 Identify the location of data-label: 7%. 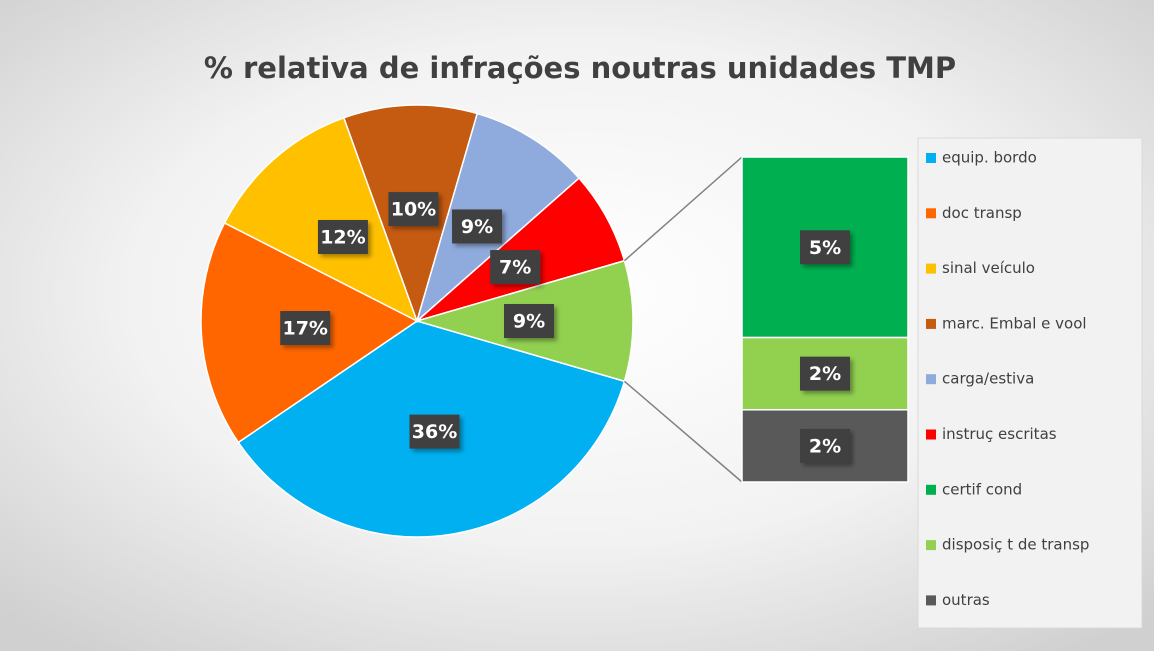
(515, 268).